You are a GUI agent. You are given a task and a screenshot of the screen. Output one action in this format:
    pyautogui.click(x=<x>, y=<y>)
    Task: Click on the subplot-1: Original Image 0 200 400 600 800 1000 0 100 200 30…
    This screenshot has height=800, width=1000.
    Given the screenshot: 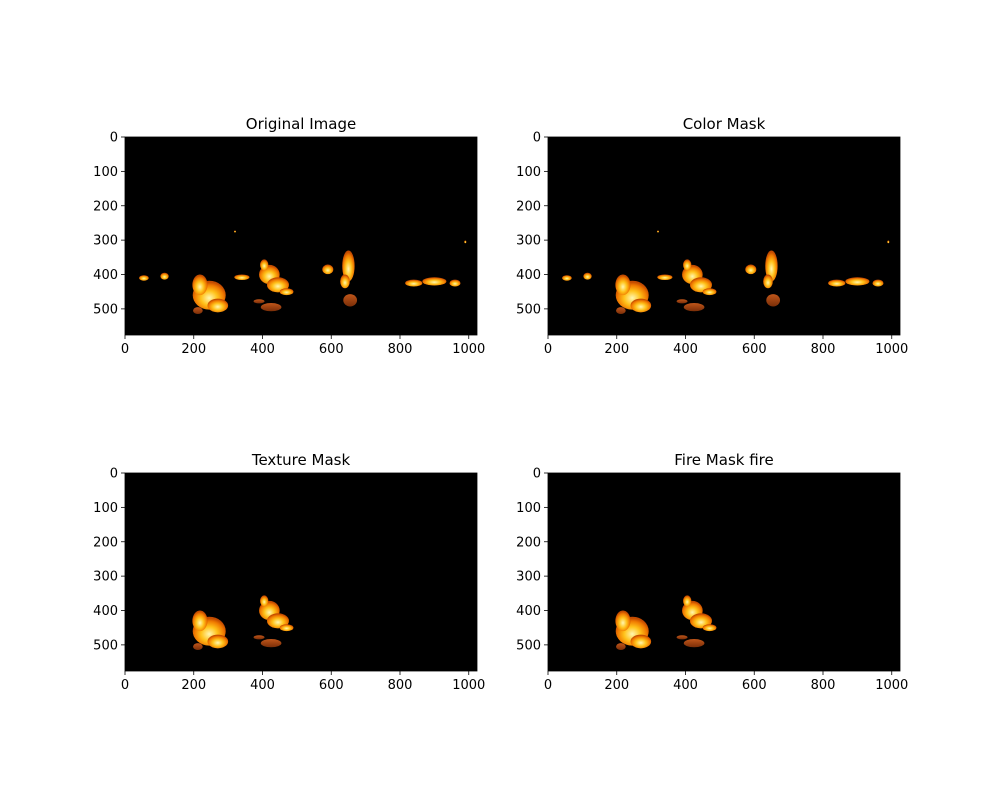 What is the action you would take?
    pyautogui.click(x=289, y=236)
    